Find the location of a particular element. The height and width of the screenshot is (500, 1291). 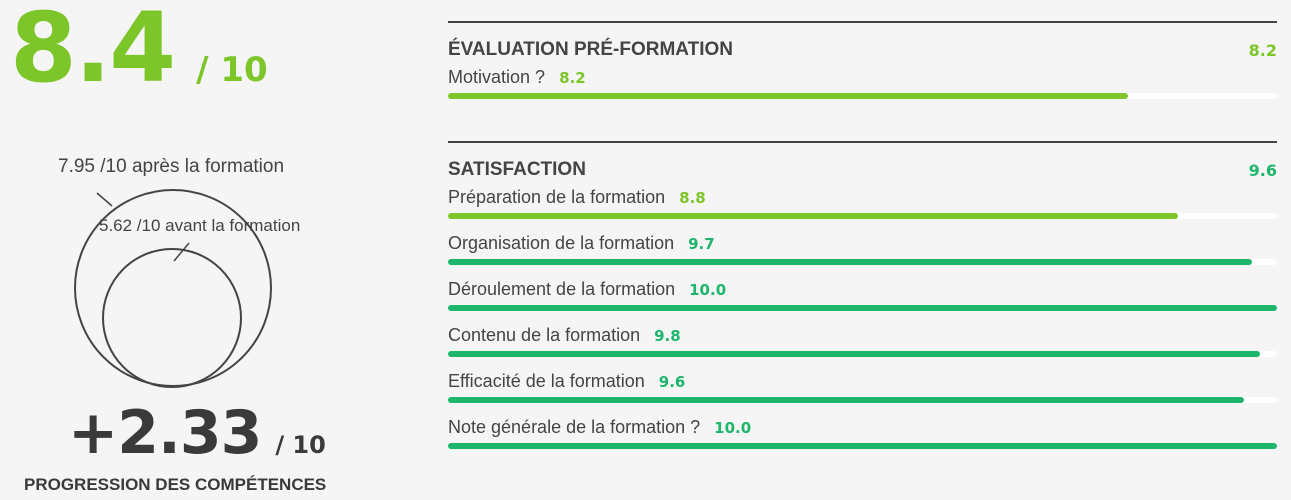

section-title: SATISFACTION is located at coordinates (517, 169).